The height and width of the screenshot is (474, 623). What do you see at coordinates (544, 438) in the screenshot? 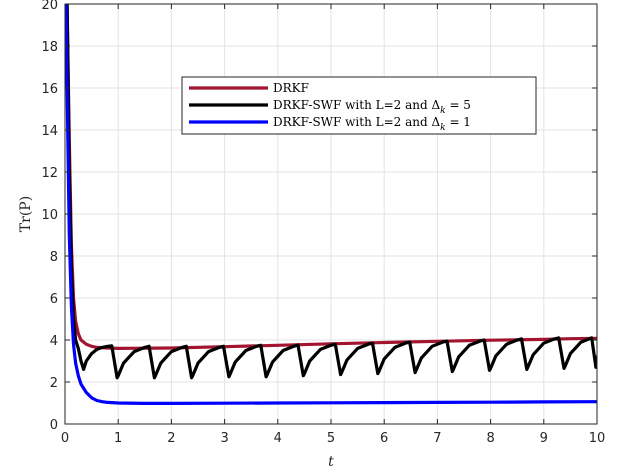
I see `x-tick-label: 9` at bounding box center [544, 438].